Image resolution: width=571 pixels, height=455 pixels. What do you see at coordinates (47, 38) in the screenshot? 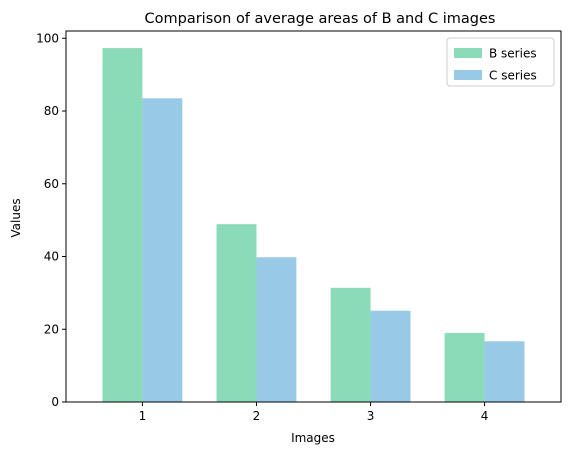
I see `y-tick-label: 100` at bounding box center [47, 38].